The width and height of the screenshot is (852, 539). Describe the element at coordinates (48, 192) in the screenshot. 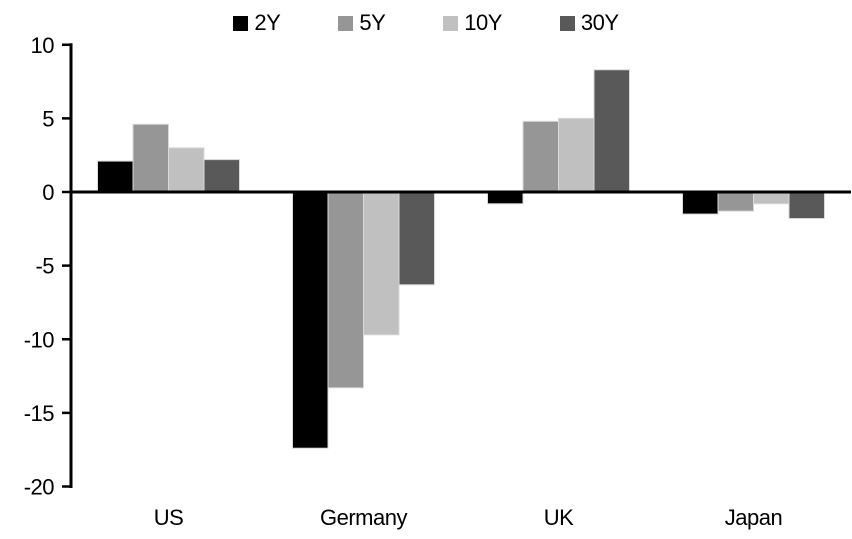

I see `y-tick-label-0: 0` at that location.